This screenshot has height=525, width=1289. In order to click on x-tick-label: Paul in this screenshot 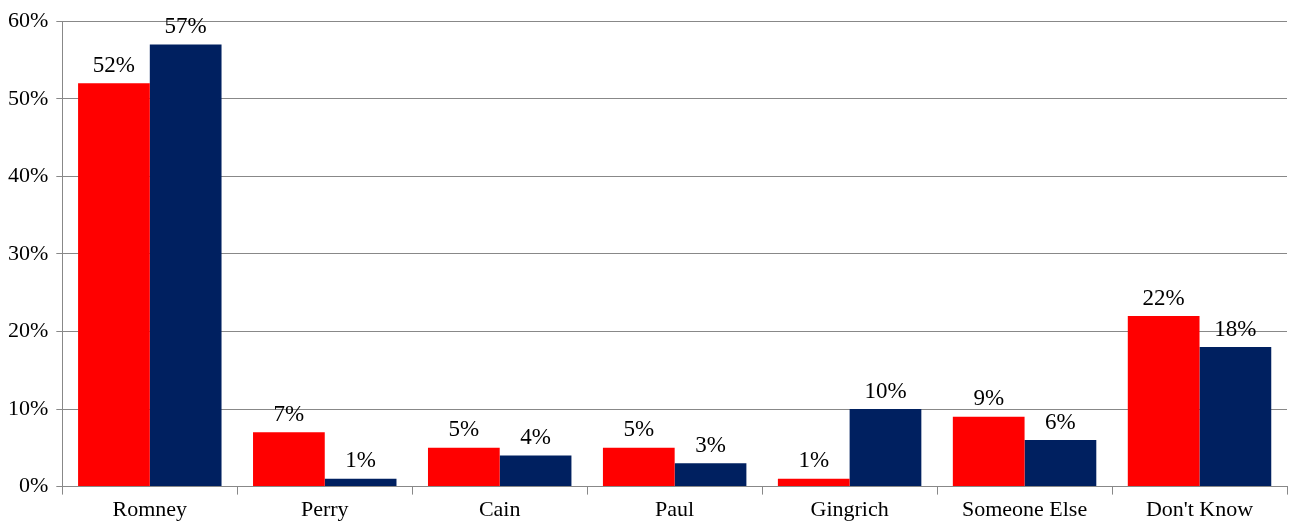, I will do `click(675, 508)`.